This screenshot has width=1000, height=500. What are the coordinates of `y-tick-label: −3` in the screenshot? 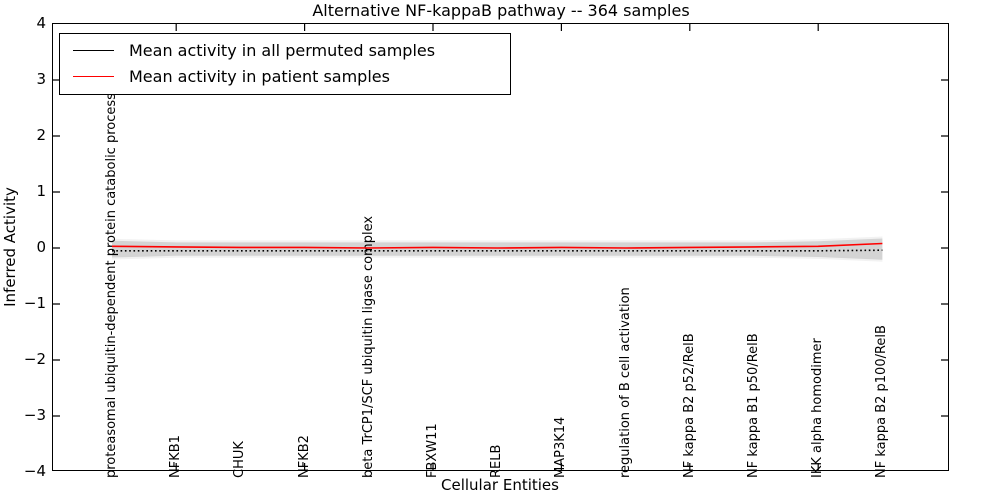 It's located at (34, 415).